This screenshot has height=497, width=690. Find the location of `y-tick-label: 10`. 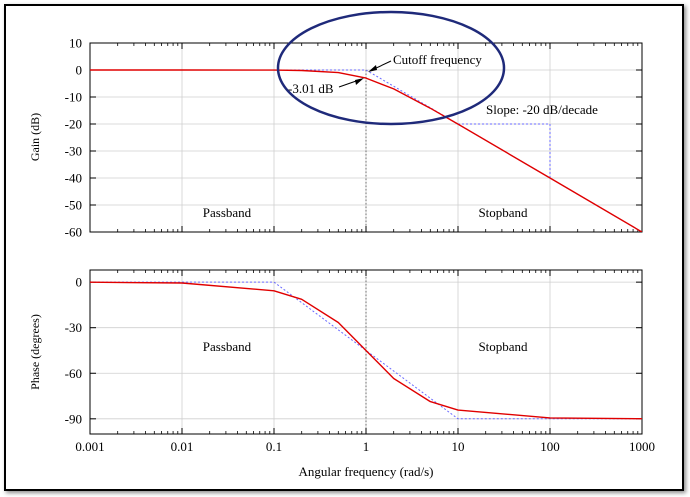

y-tick-label: 10 is located at coordinates (75, 43).